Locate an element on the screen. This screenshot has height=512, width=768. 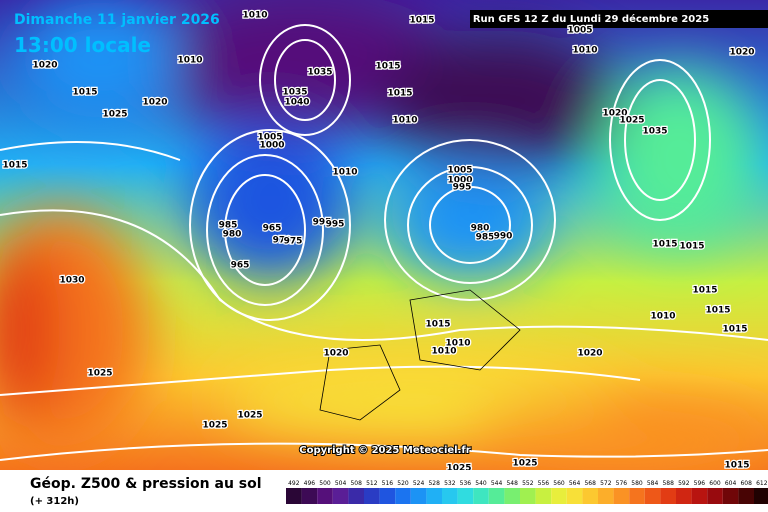
legend-tick-label: 516 is located at coordinates (388, 483).